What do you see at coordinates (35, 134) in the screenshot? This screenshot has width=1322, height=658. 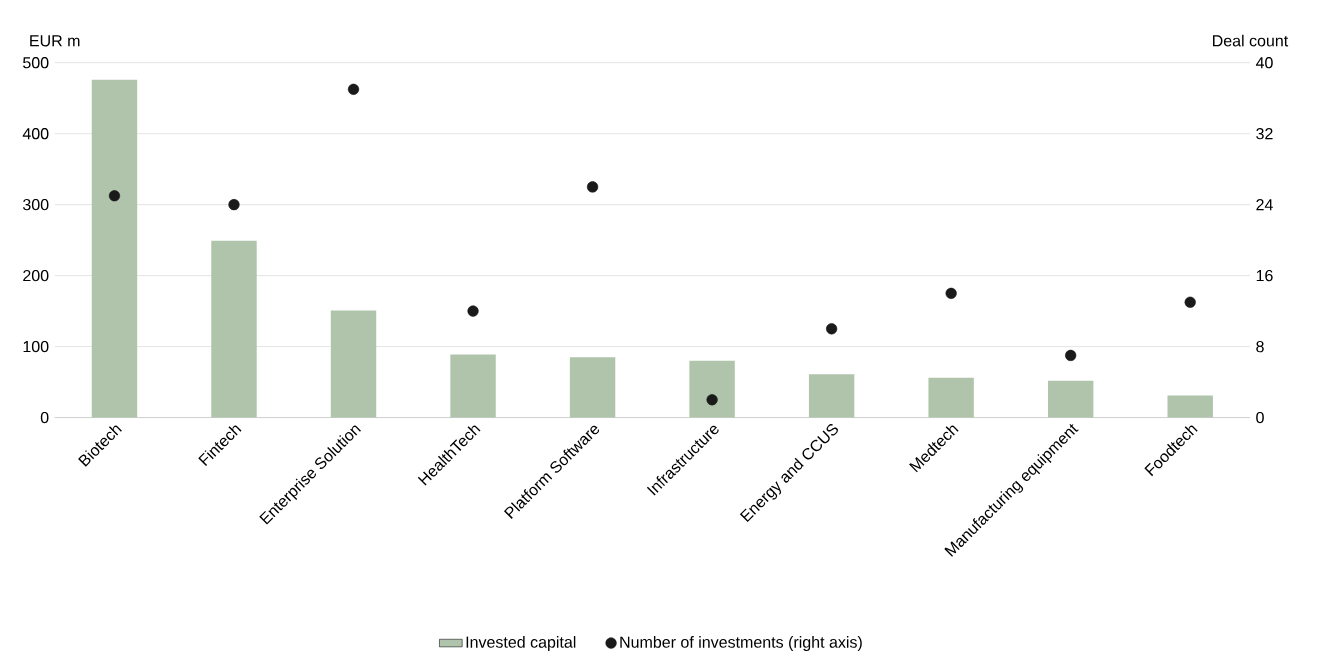 I see `y-tick-label: 400` at bounding box center [35, 134].